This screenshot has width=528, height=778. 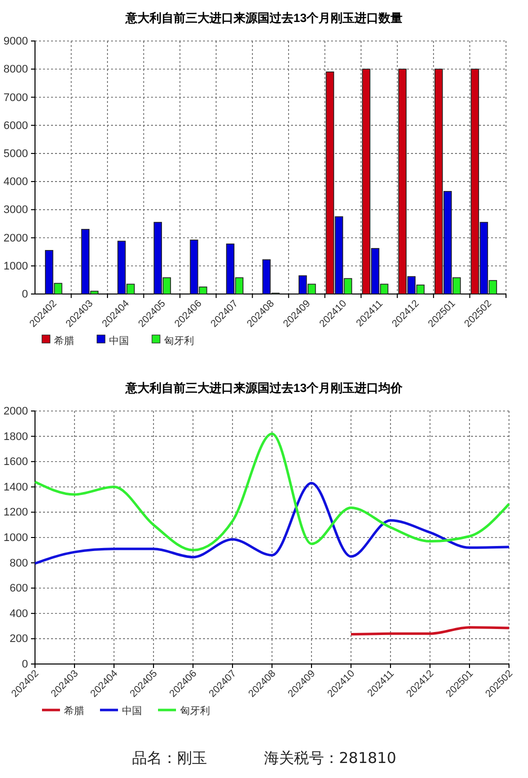 I want to click on y-tick-label: 4000, so click(x=16, y=182).